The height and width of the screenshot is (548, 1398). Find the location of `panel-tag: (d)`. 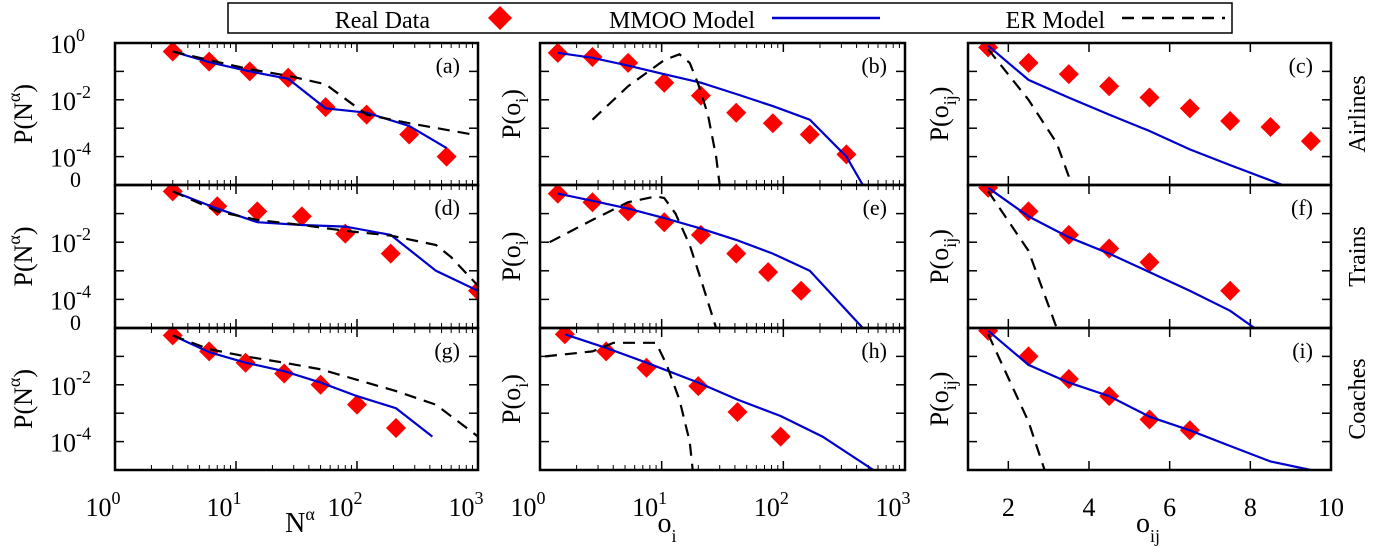

panel-tag: (d) is located at coordinates (447, 207).